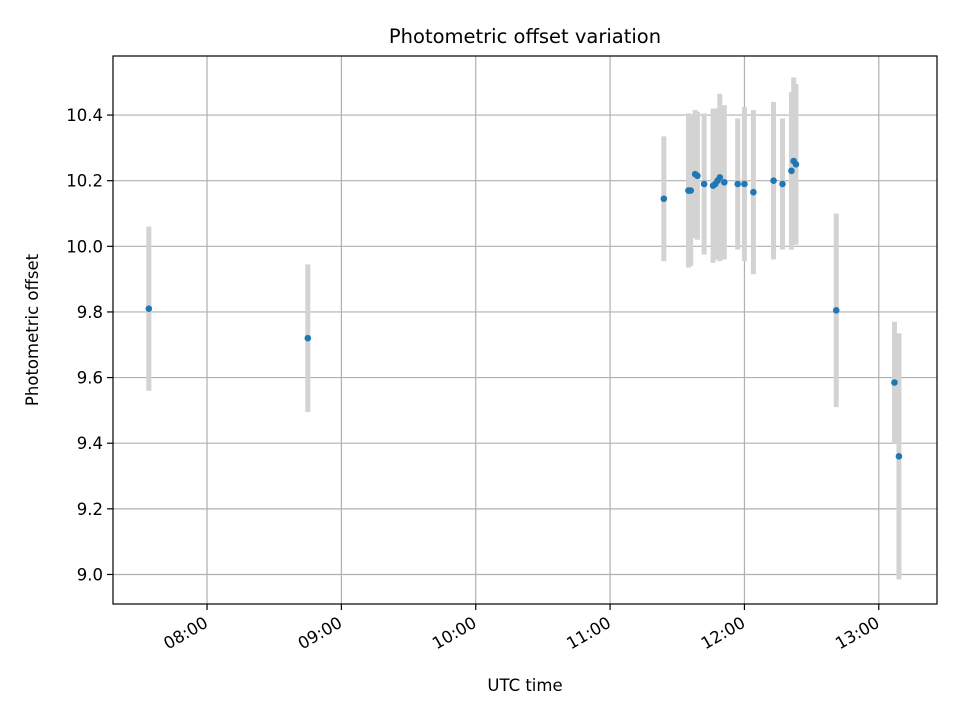  Describe the element at coordinates (90, 443) in the screenshot. I see `y-tick-label: 9.4` at that location.